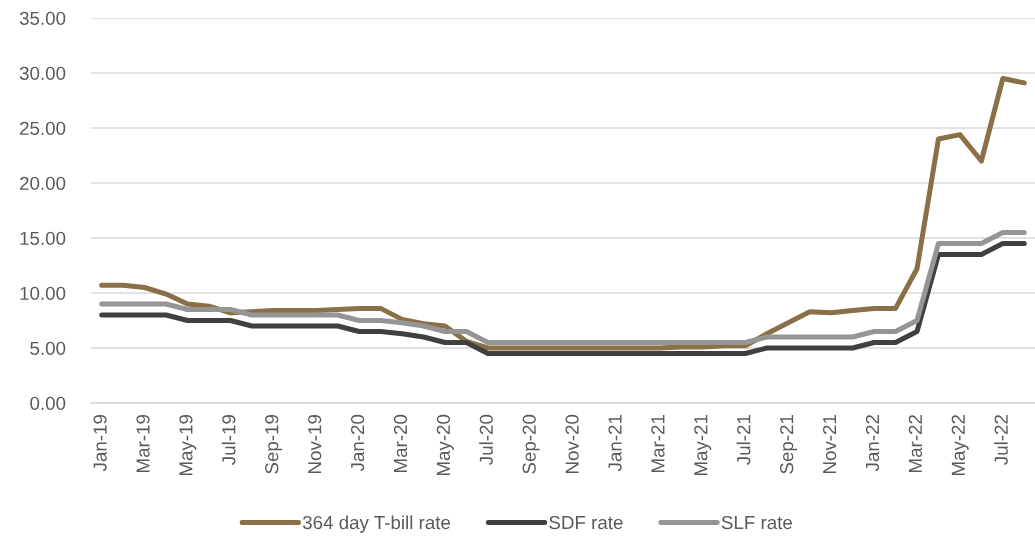 The width and height of the screenshot is (1035, 546). I want to click on x-tick-label: Jul-22, so click(1001, 440).